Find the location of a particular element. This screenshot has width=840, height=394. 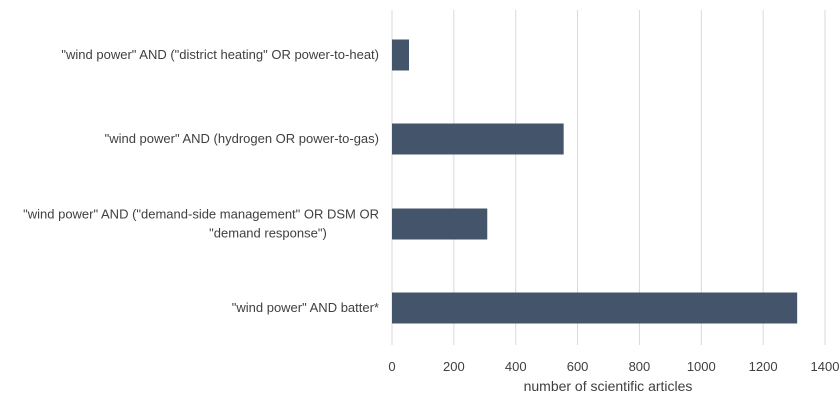

x-tick-label: 400 is located at coordinates (516, 366).